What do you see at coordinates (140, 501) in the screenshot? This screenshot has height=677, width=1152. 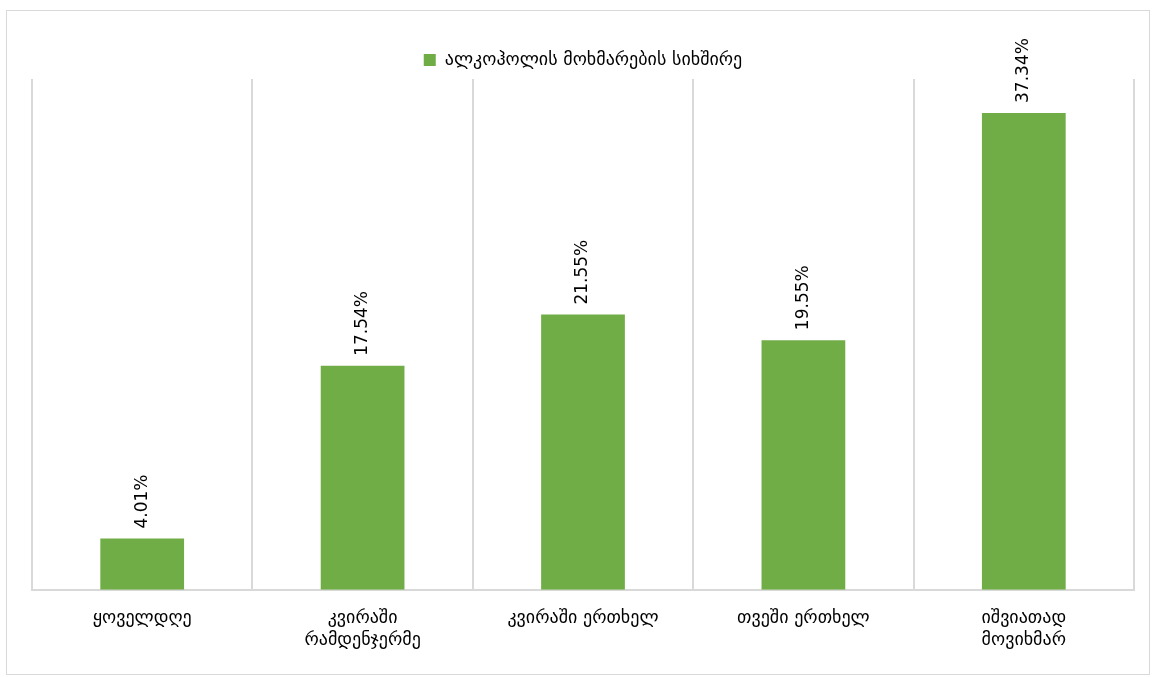 I see `data-label: 4.01%` at bounding box center [140, 501].